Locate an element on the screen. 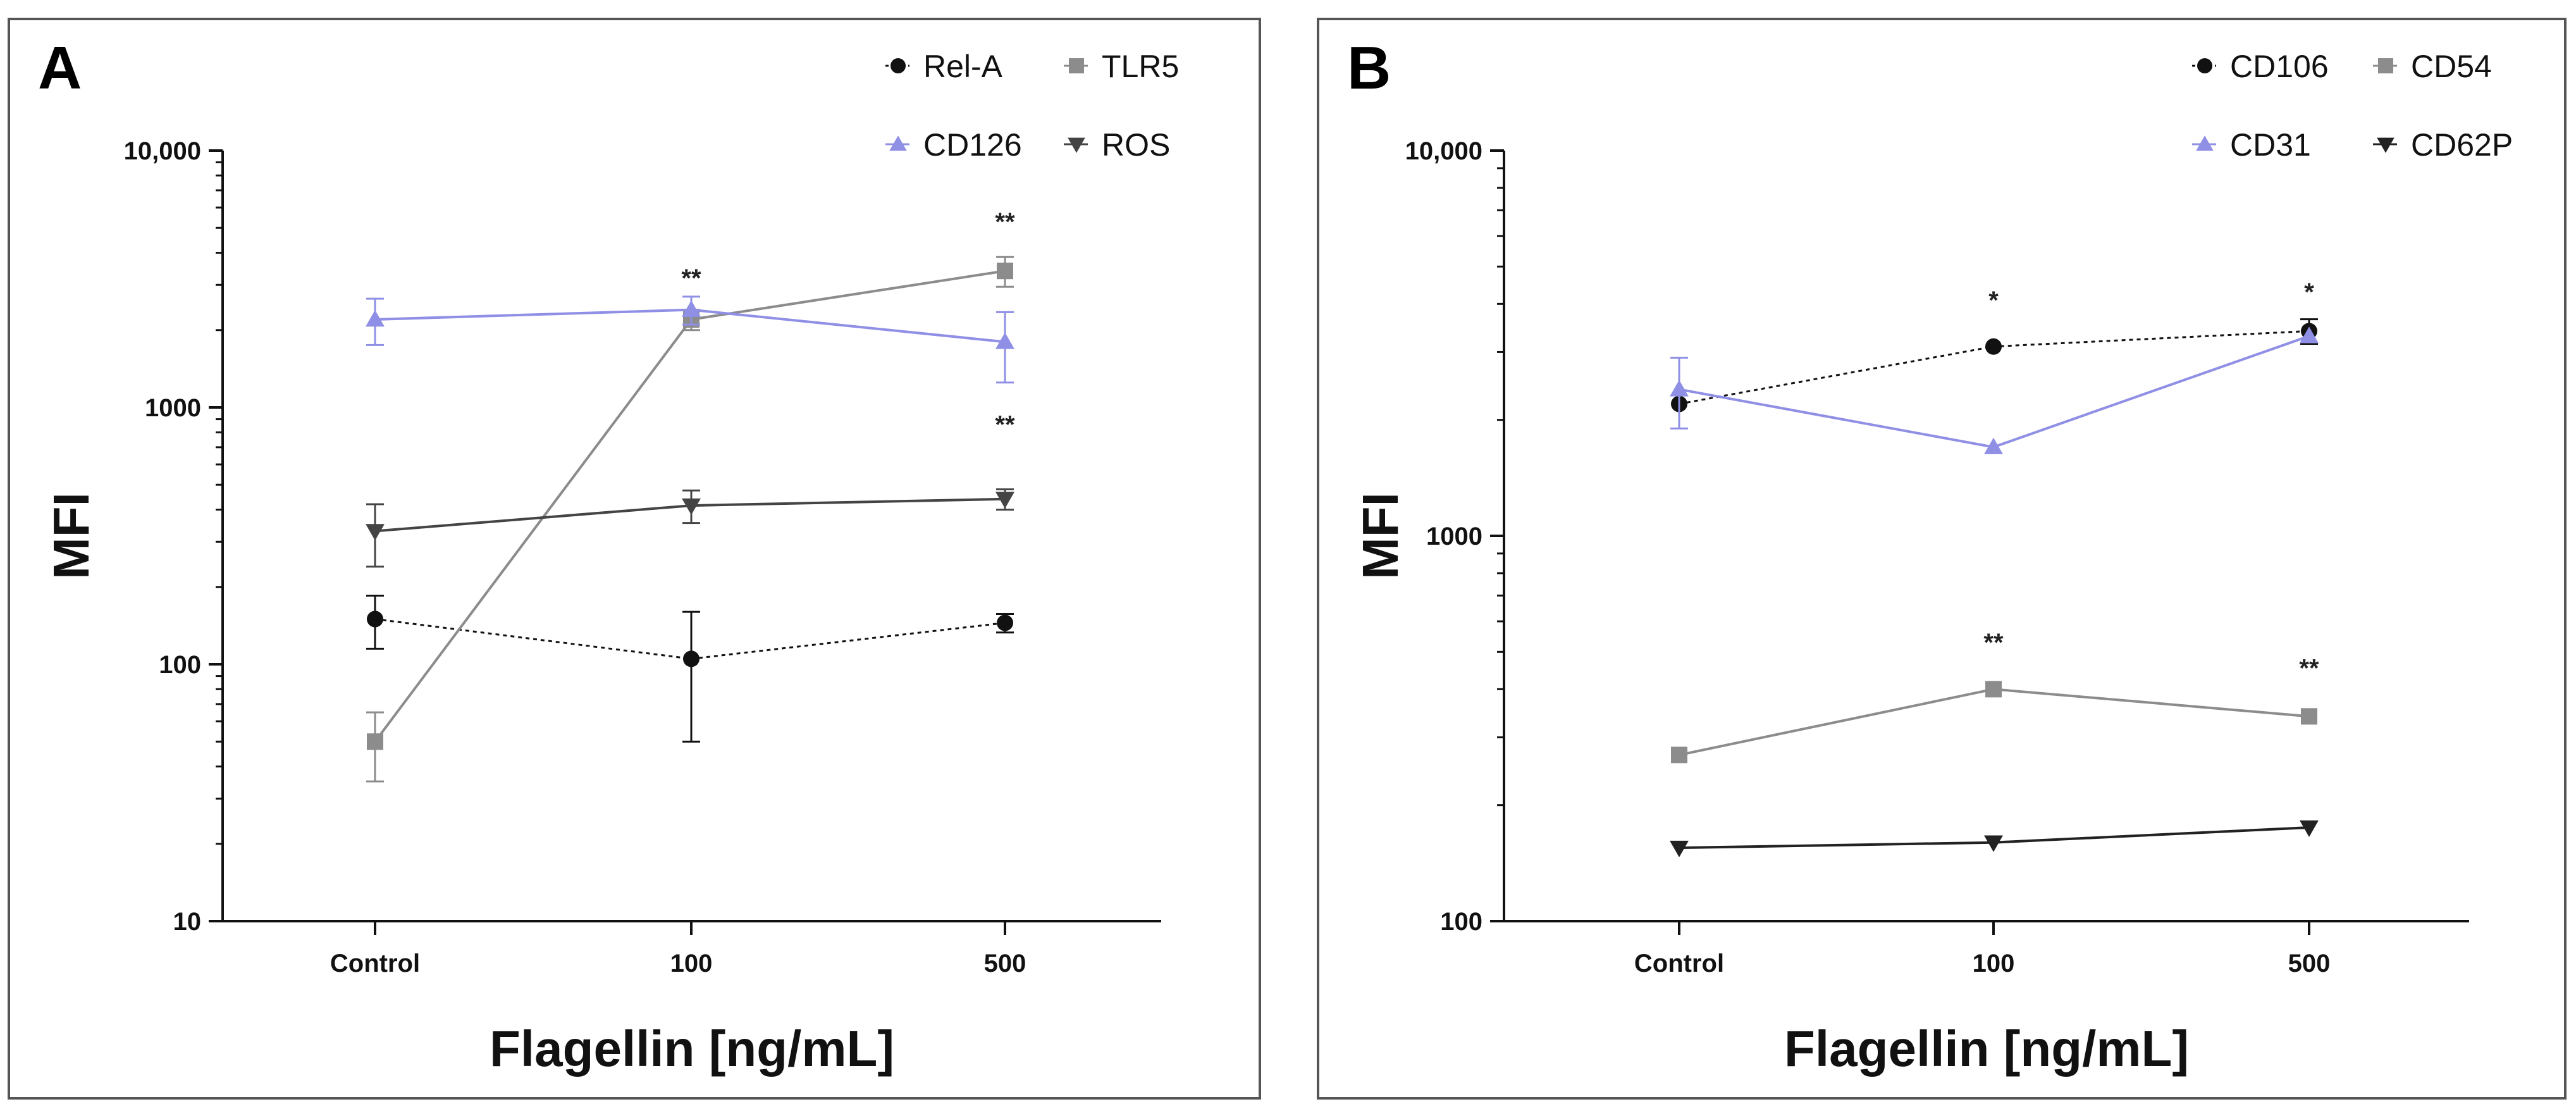 This screenshot has height=1116, width=2576. panel-a-y-tick-label: 100 is located at coordinates (180, 665).